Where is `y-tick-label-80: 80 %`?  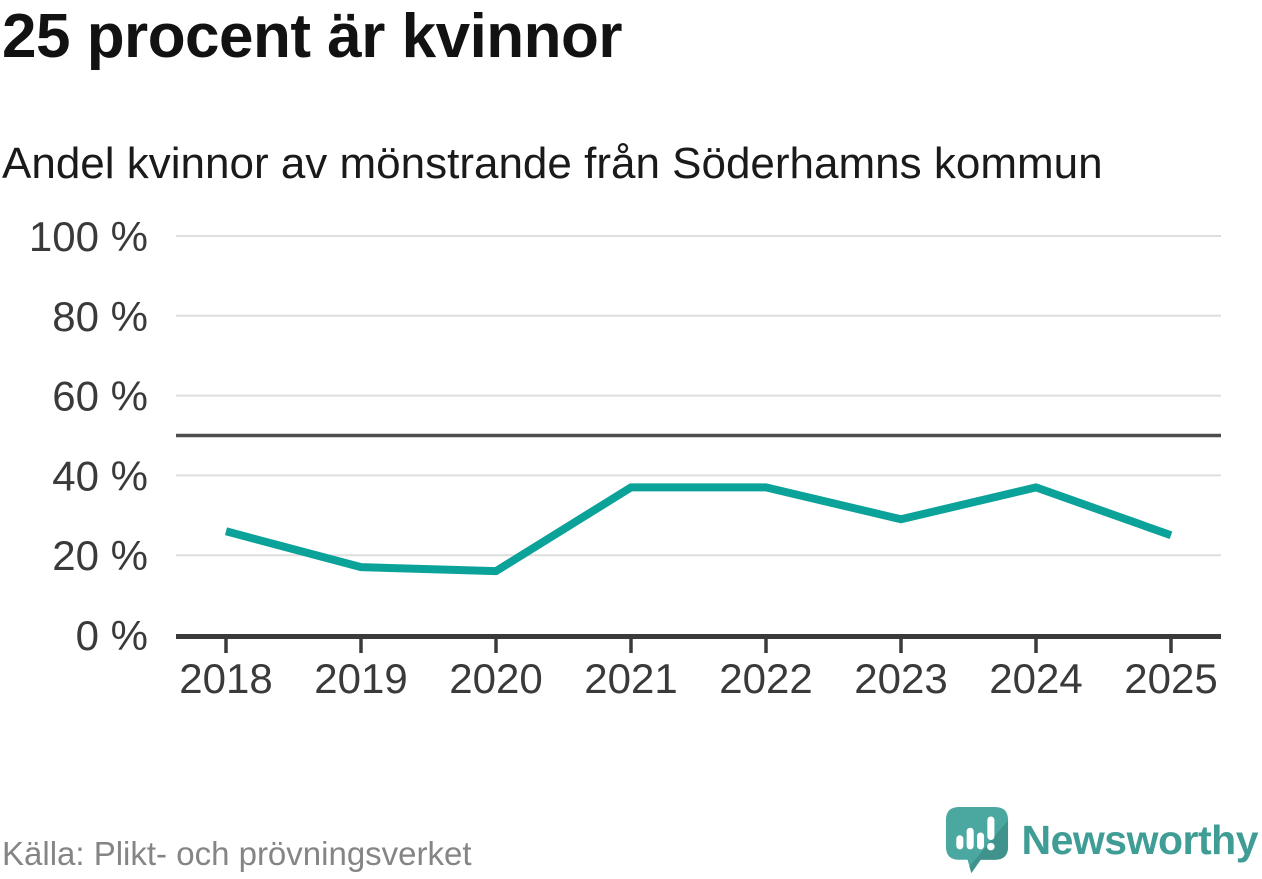 y-tick-label-80: 80 % is located at coordinates (100, 316).